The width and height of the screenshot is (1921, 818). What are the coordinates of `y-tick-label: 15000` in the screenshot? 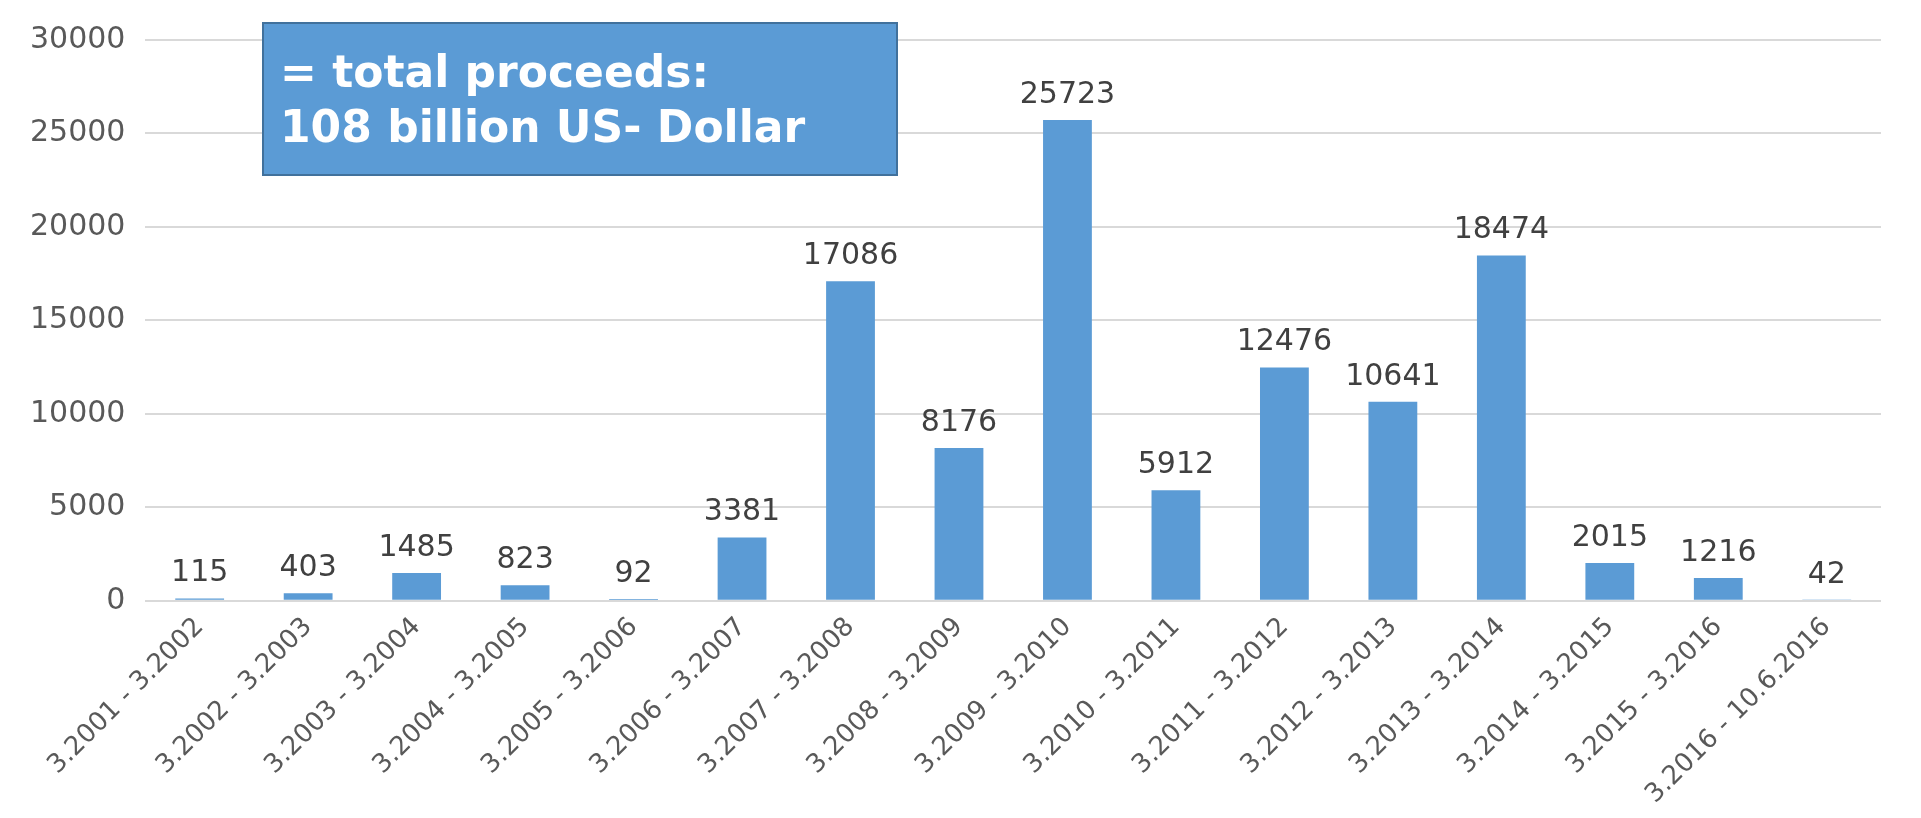 It's located at (78, 318).